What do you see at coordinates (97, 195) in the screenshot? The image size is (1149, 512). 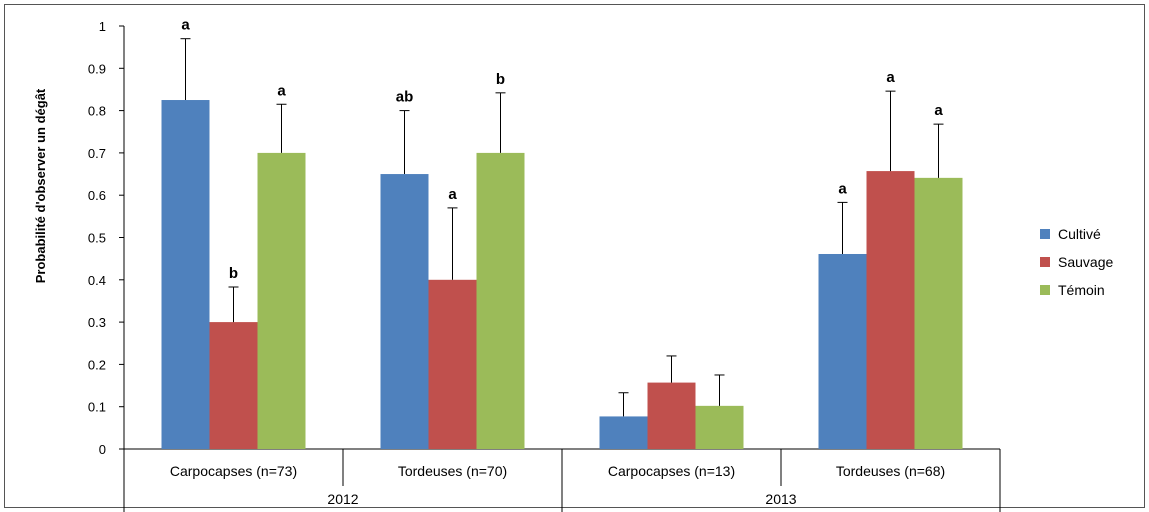 I see `y-tick-label: 0.6` at bounding box center [97, 195].